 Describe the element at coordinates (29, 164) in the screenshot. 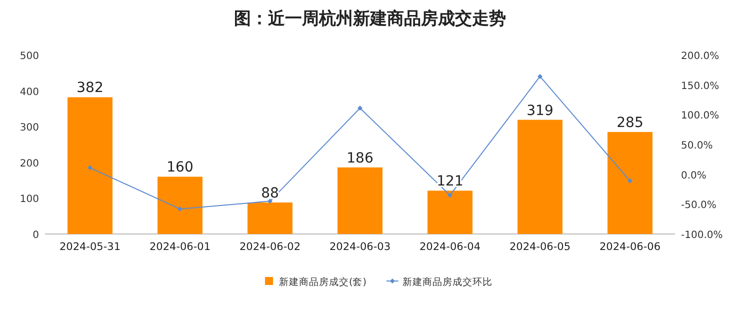

I see `y-tick-label: 200` at that location.